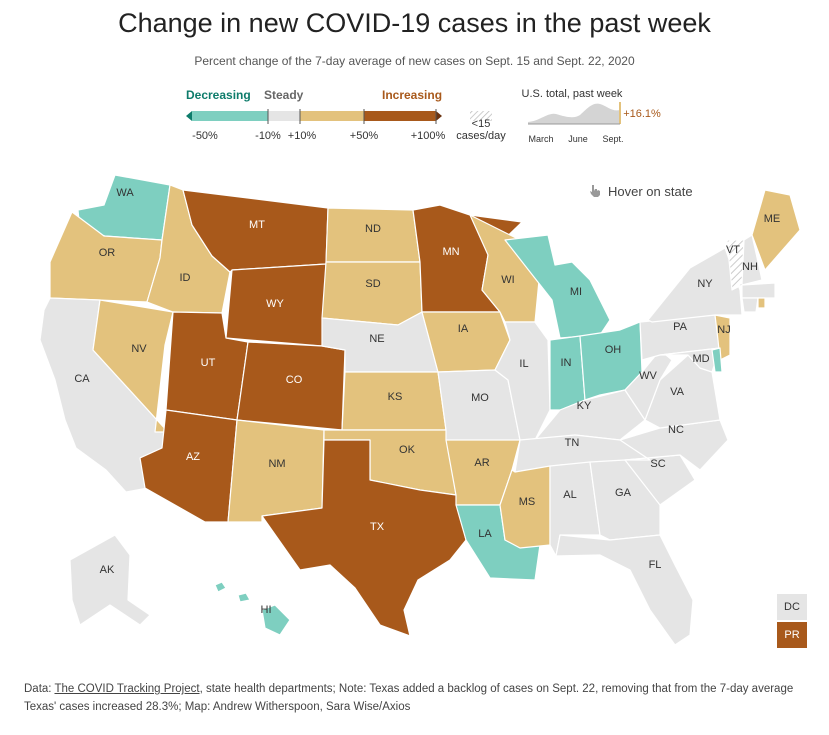 Image resolution: width=829 pixels, height=735 pixels. I want to click on us-total-value: +16.1%, so click(642, 114).